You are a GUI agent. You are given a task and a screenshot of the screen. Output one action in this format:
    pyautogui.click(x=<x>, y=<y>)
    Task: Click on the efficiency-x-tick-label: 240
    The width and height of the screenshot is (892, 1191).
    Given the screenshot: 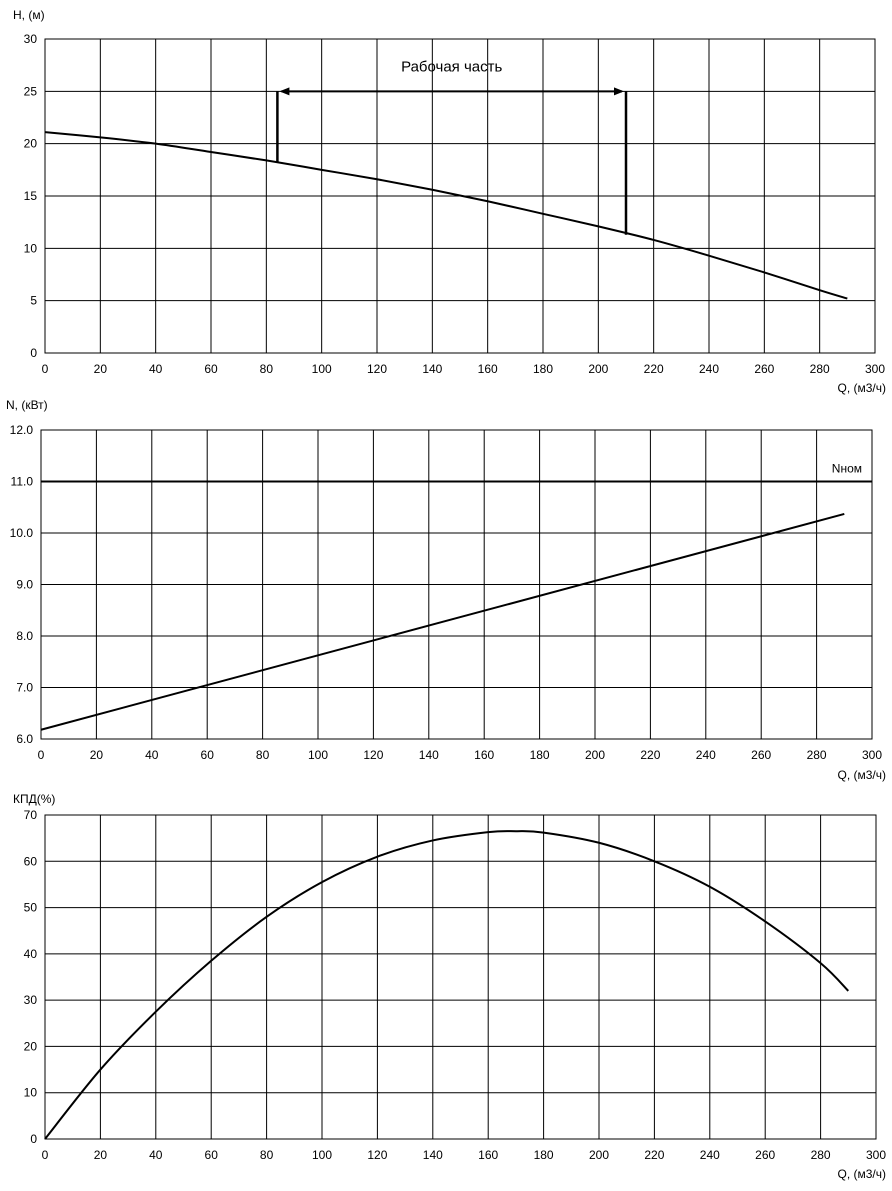 What is the action you would take?
    pyautogui.click(x=710, y=1155)
    